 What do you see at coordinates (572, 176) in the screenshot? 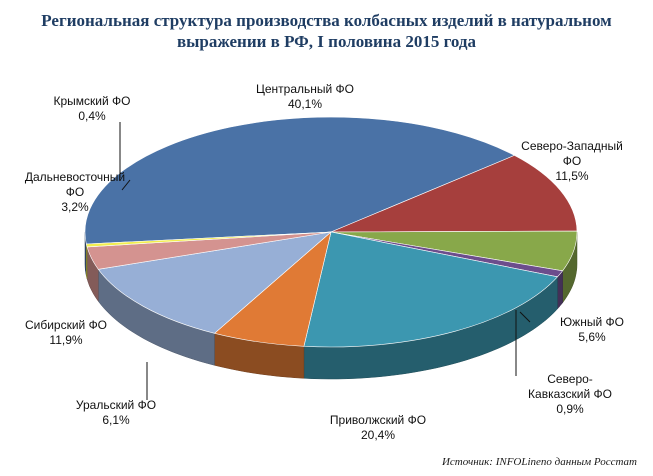
I see `slice-label-northwest-value: 11,5%` at bounding box center [572, 176].